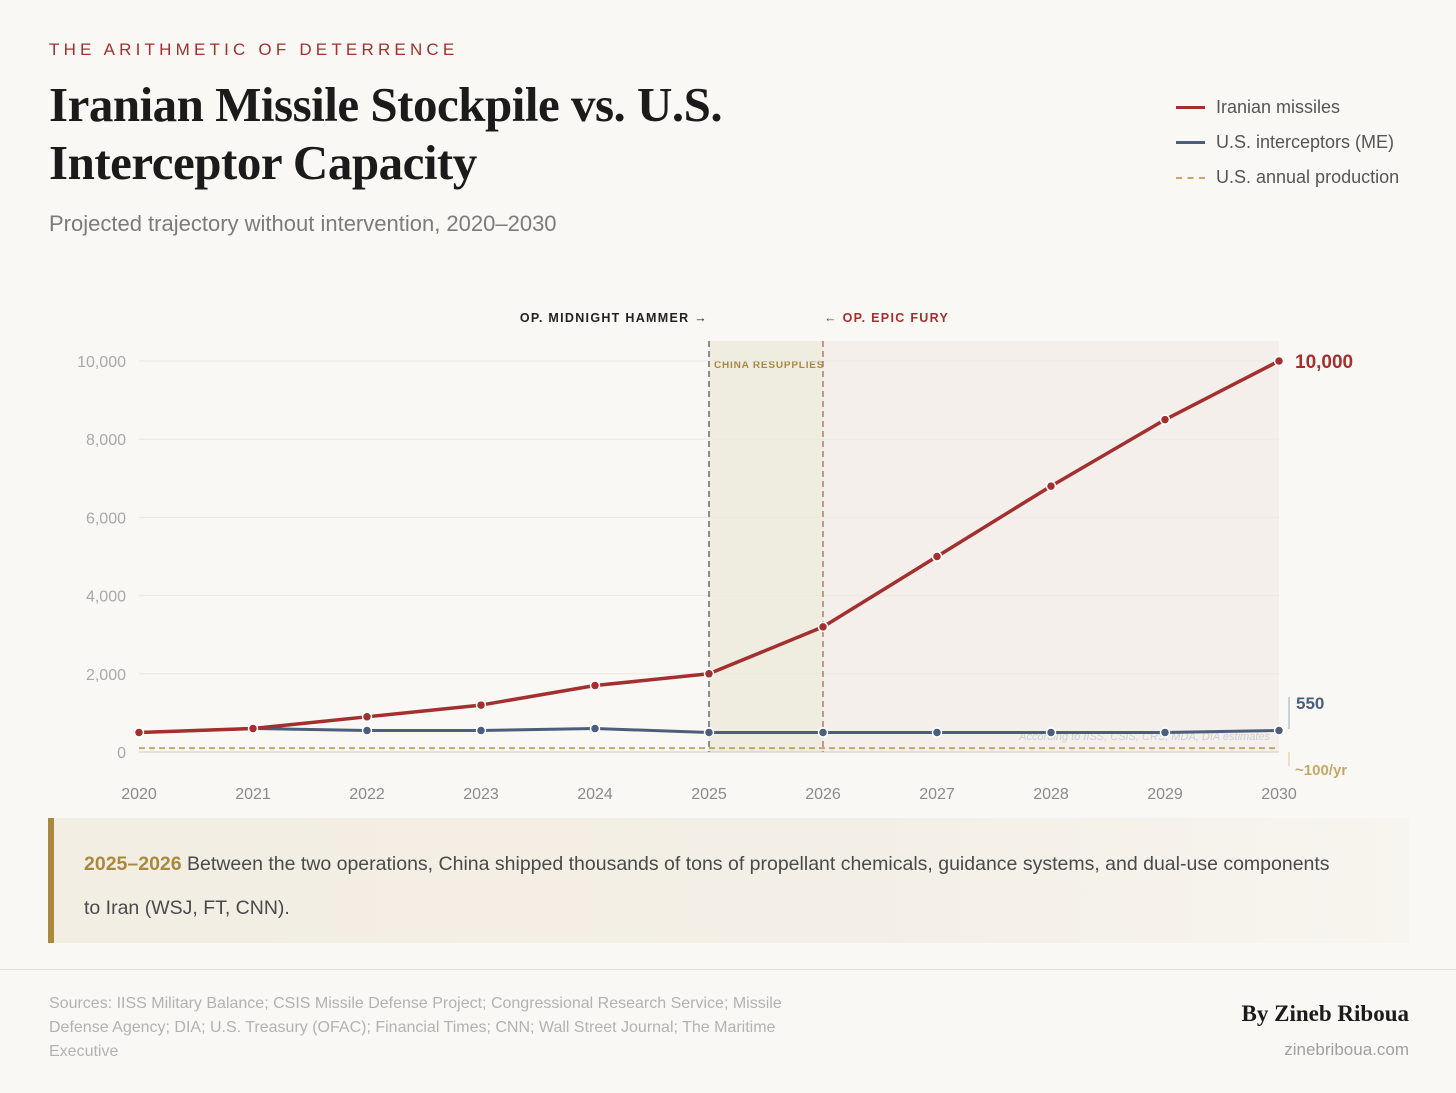 This screenshot has height=1093, width=1456. Describe the element at coordinates (1324, 362) in the screenshot. I see `end-label-missiles: 10,000` at that location.